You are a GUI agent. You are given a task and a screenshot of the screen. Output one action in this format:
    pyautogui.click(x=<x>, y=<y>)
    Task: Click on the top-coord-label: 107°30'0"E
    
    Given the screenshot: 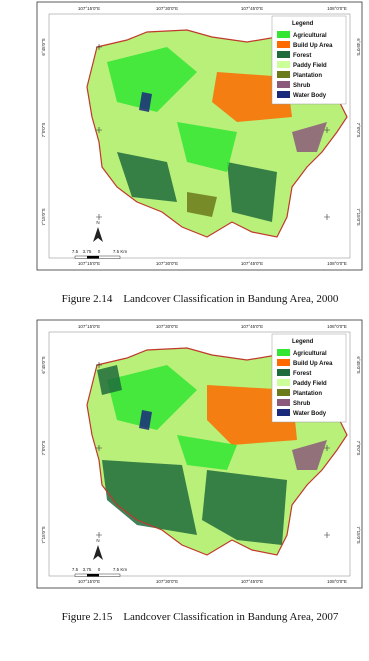 What is the action you would take?
    pyautogui.click(x=167, y=326)
    